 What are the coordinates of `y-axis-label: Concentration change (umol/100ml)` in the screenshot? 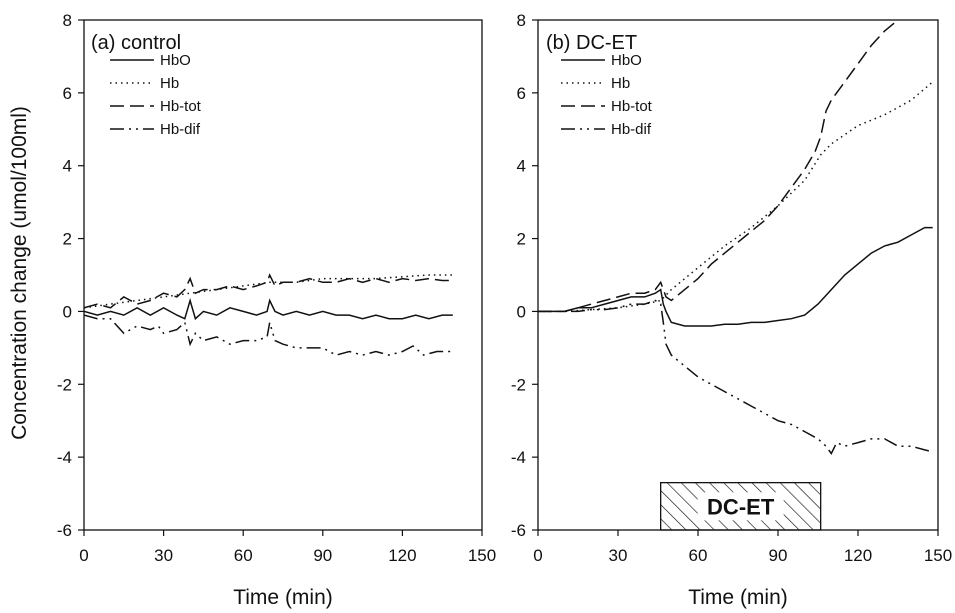 It's located at (19, 273).